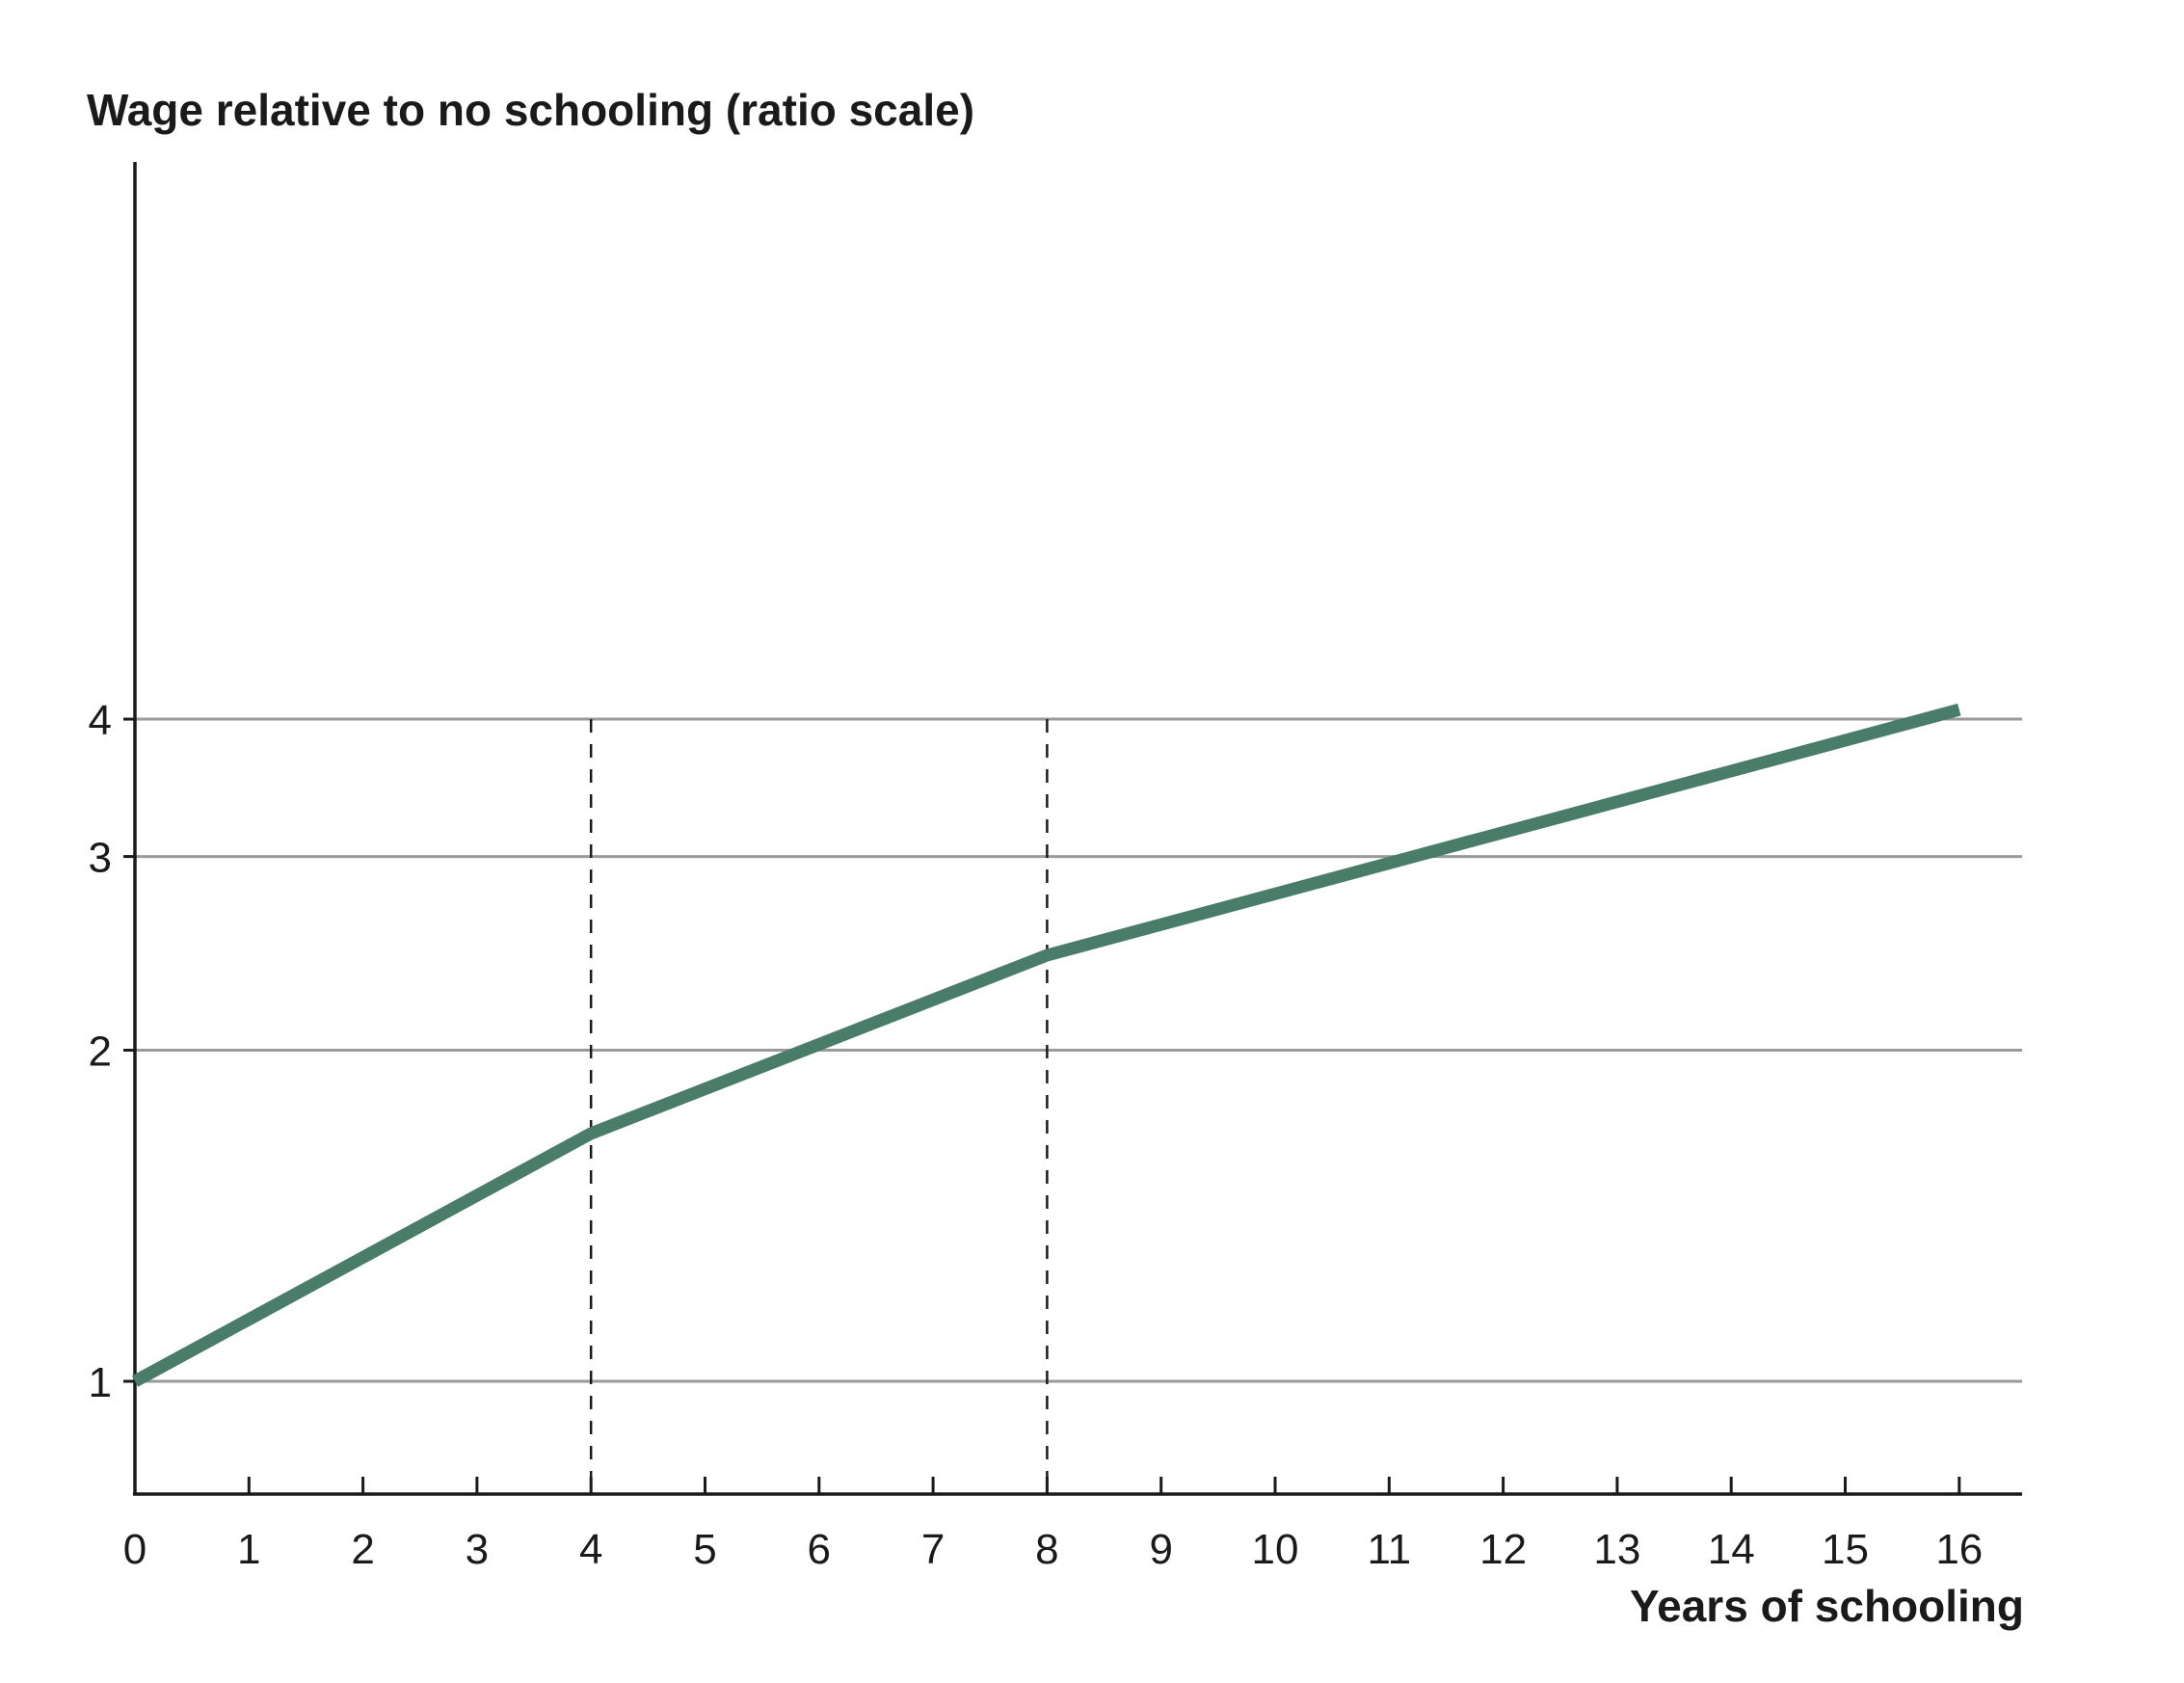 The height and width of the screenshot is (1683, 2184). I want to click on y-tick-label-3: 3, so click(101, 858).